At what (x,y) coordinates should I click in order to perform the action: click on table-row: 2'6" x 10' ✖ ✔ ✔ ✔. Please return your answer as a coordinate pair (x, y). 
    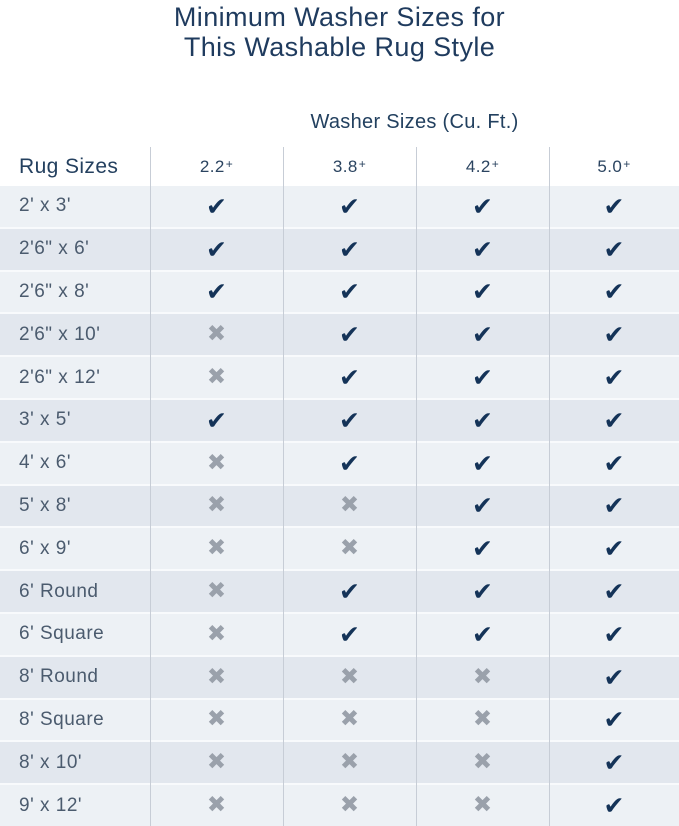
    Looking at the image, I should click on (339, 334).